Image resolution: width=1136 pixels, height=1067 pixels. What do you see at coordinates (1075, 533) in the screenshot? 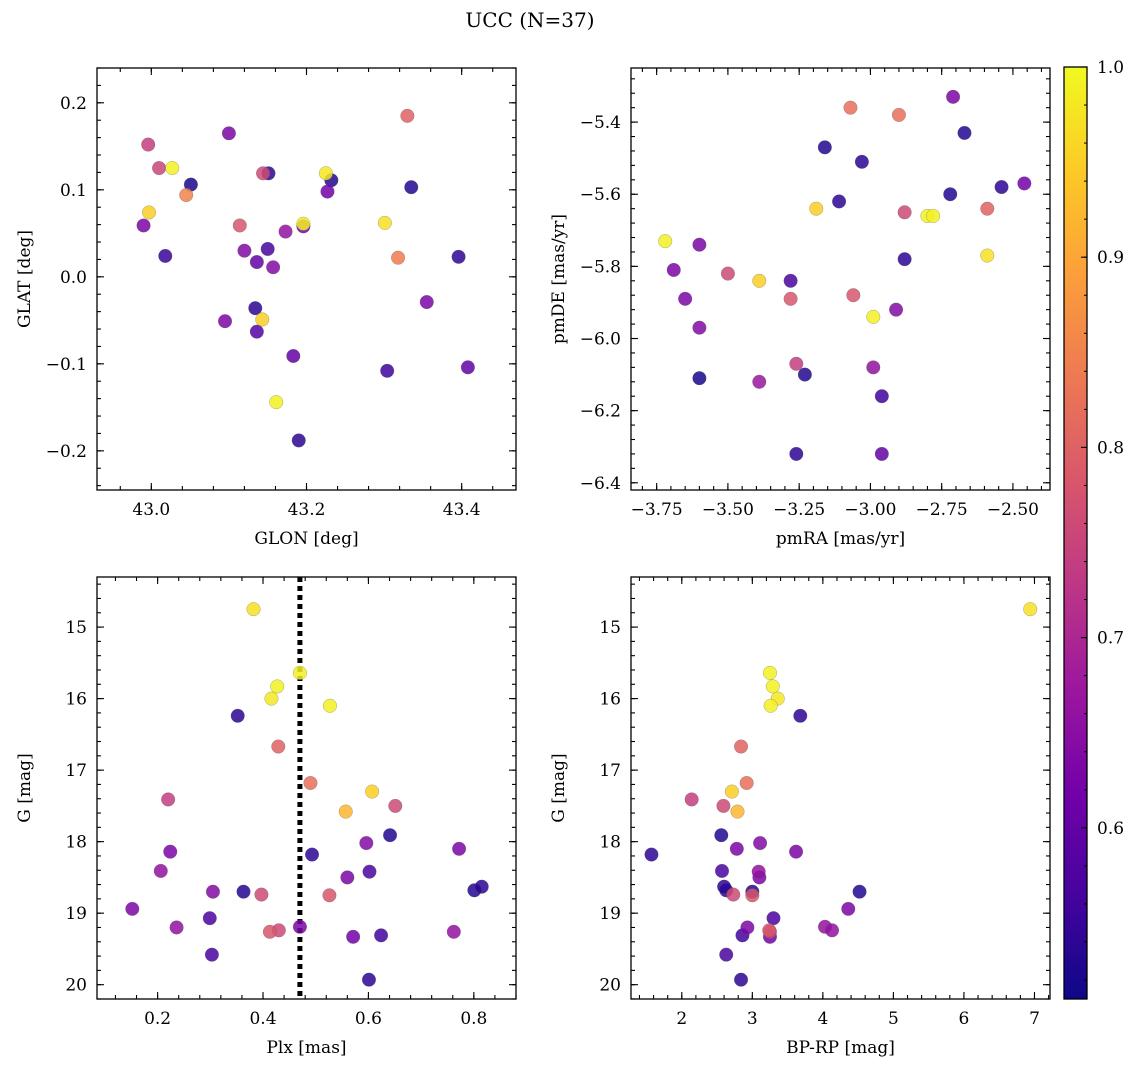
I see `colorbar-gradient` at bounding box center [1075, 533].